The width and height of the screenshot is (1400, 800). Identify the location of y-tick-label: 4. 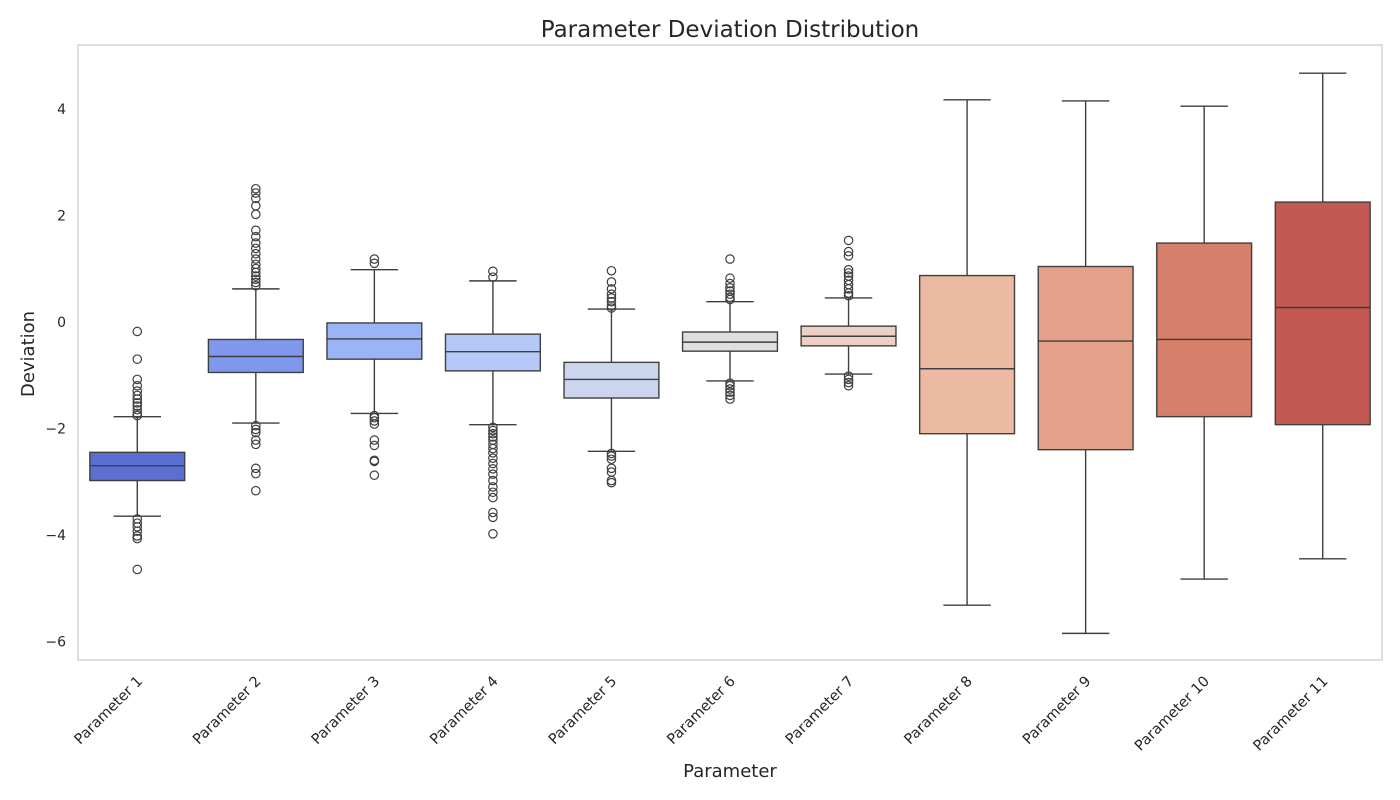
(61, 110).